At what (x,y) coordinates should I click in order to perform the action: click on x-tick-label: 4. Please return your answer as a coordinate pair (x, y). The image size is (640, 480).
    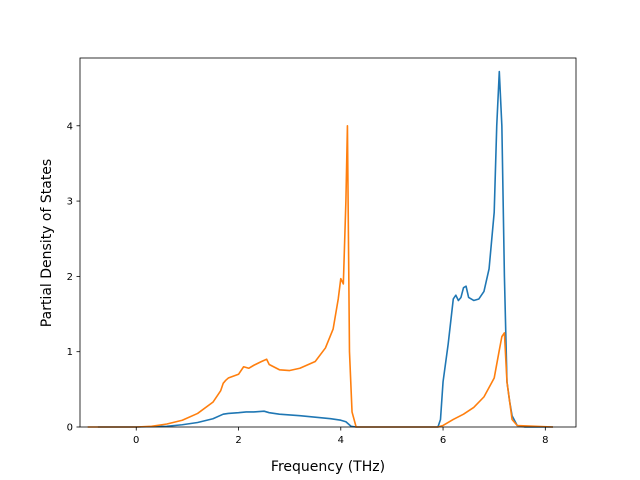
    Looking at the image, I should click on (341, 440).